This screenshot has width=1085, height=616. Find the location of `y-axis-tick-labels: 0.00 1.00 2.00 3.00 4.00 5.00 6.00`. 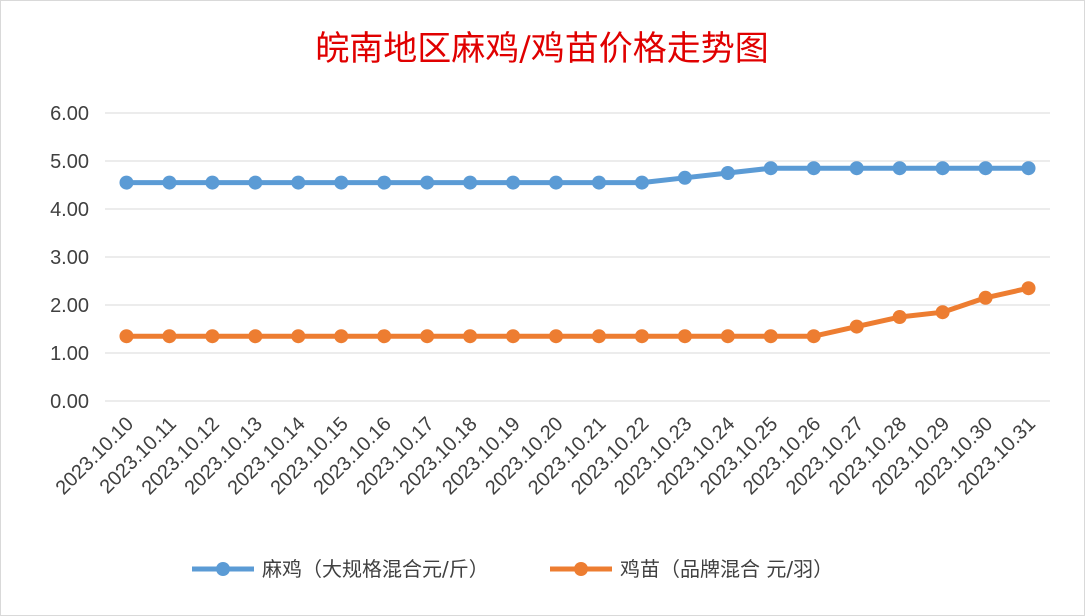

y-axis-tick-labels: 0.00 1.00 2.00 3.00 4.00 5.00 6.00 is located at coordinates (69, 258).